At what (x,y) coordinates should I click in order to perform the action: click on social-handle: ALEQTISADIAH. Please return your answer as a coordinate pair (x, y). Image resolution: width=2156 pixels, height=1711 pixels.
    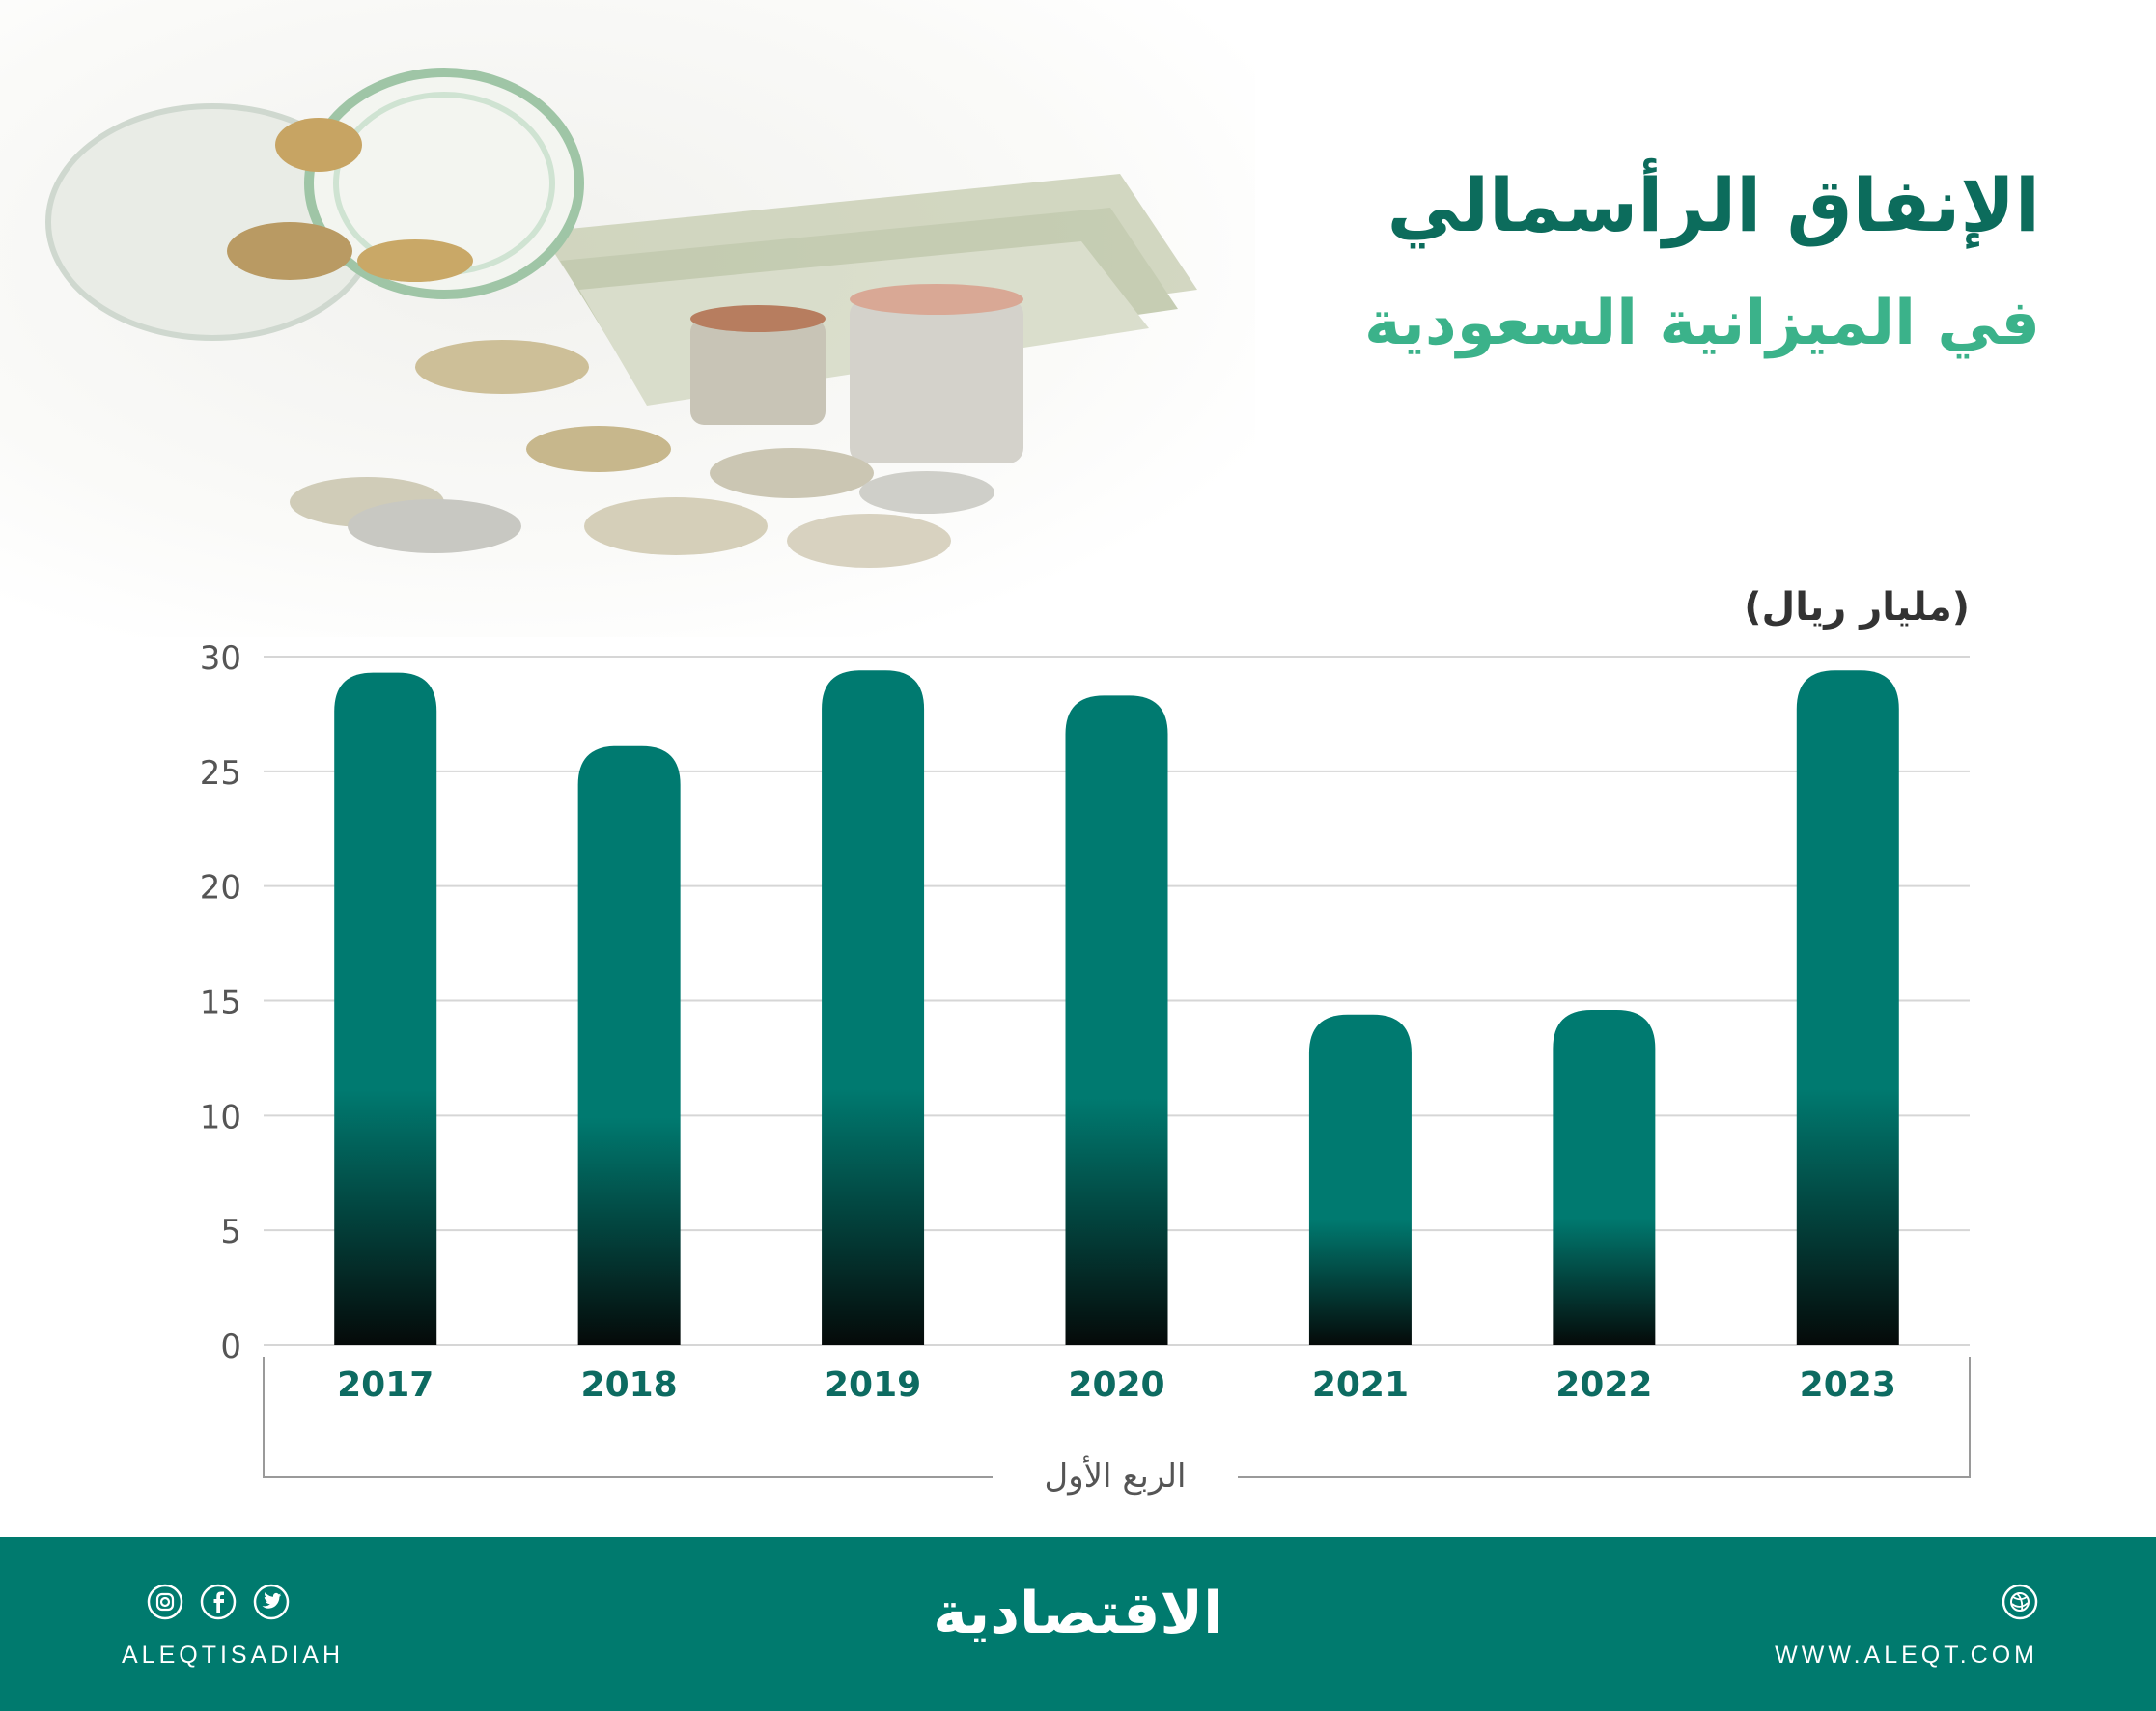
    Looking at the image, I should click on (233, 1655).